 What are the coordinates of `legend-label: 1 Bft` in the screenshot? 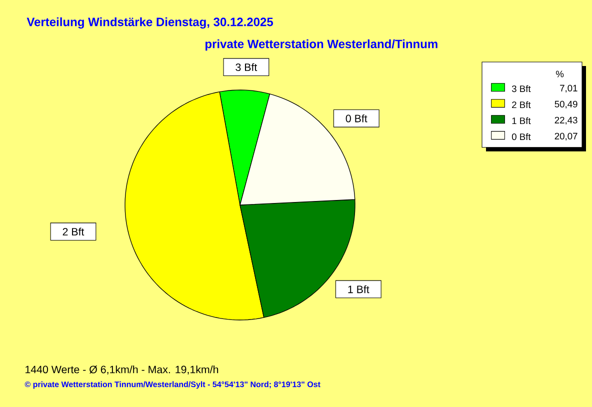 It's located at (521, 120).